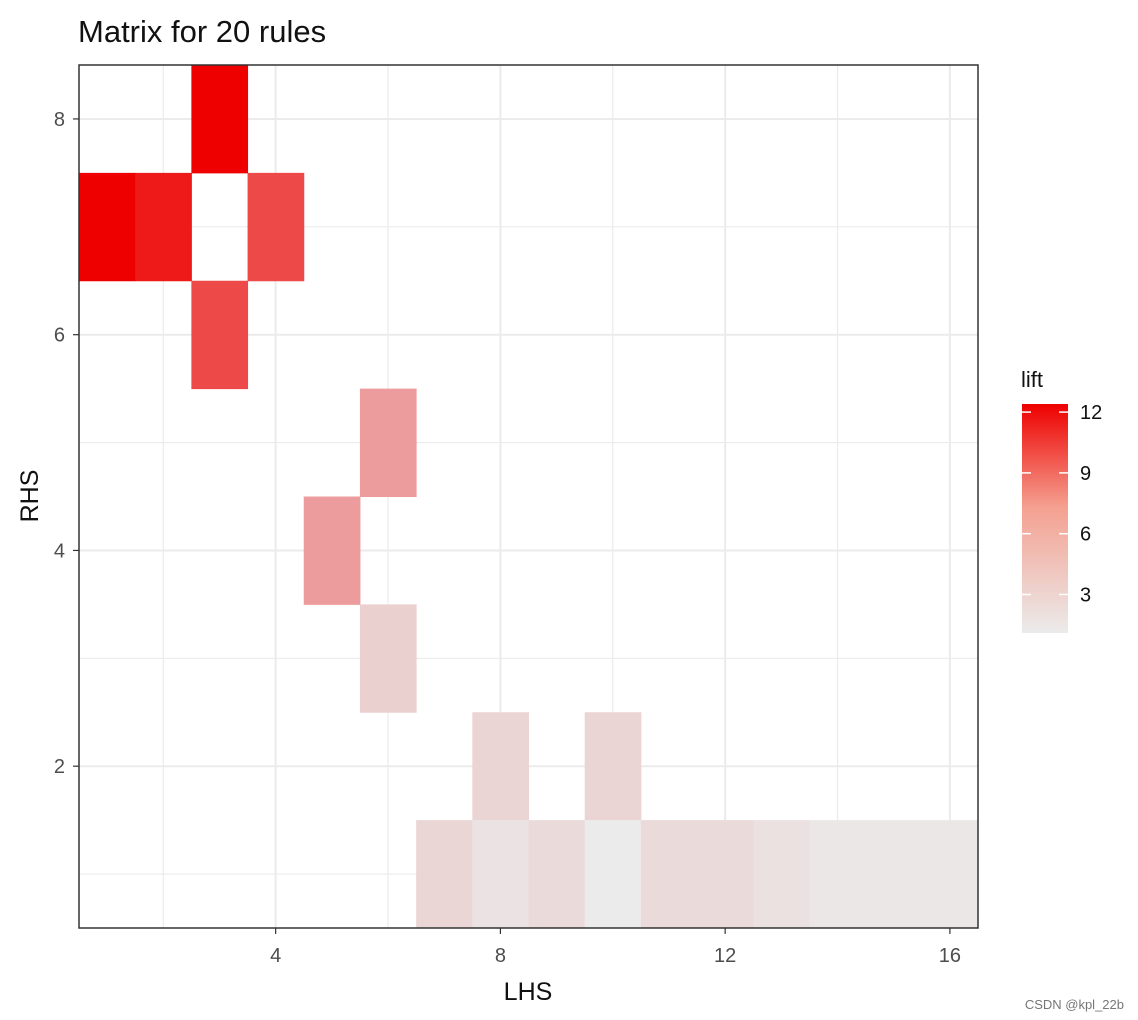  What do you see at coordinates (1085, 474) in the screenshot?
I see `legend-tick-label: 9` at bounding box center [1085, 474].